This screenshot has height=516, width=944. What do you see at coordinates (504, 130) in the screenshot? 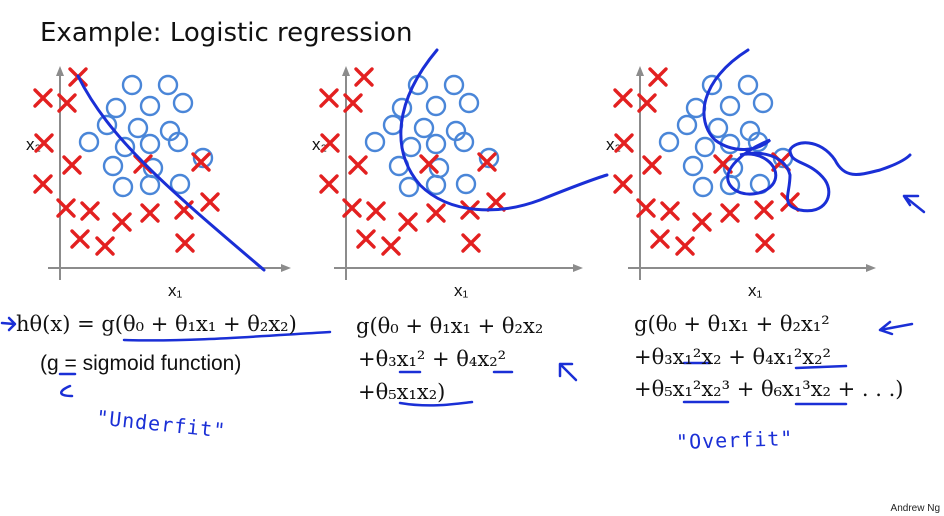
I see `panel-2-decision-boundary` at bounding box center [504, 130].